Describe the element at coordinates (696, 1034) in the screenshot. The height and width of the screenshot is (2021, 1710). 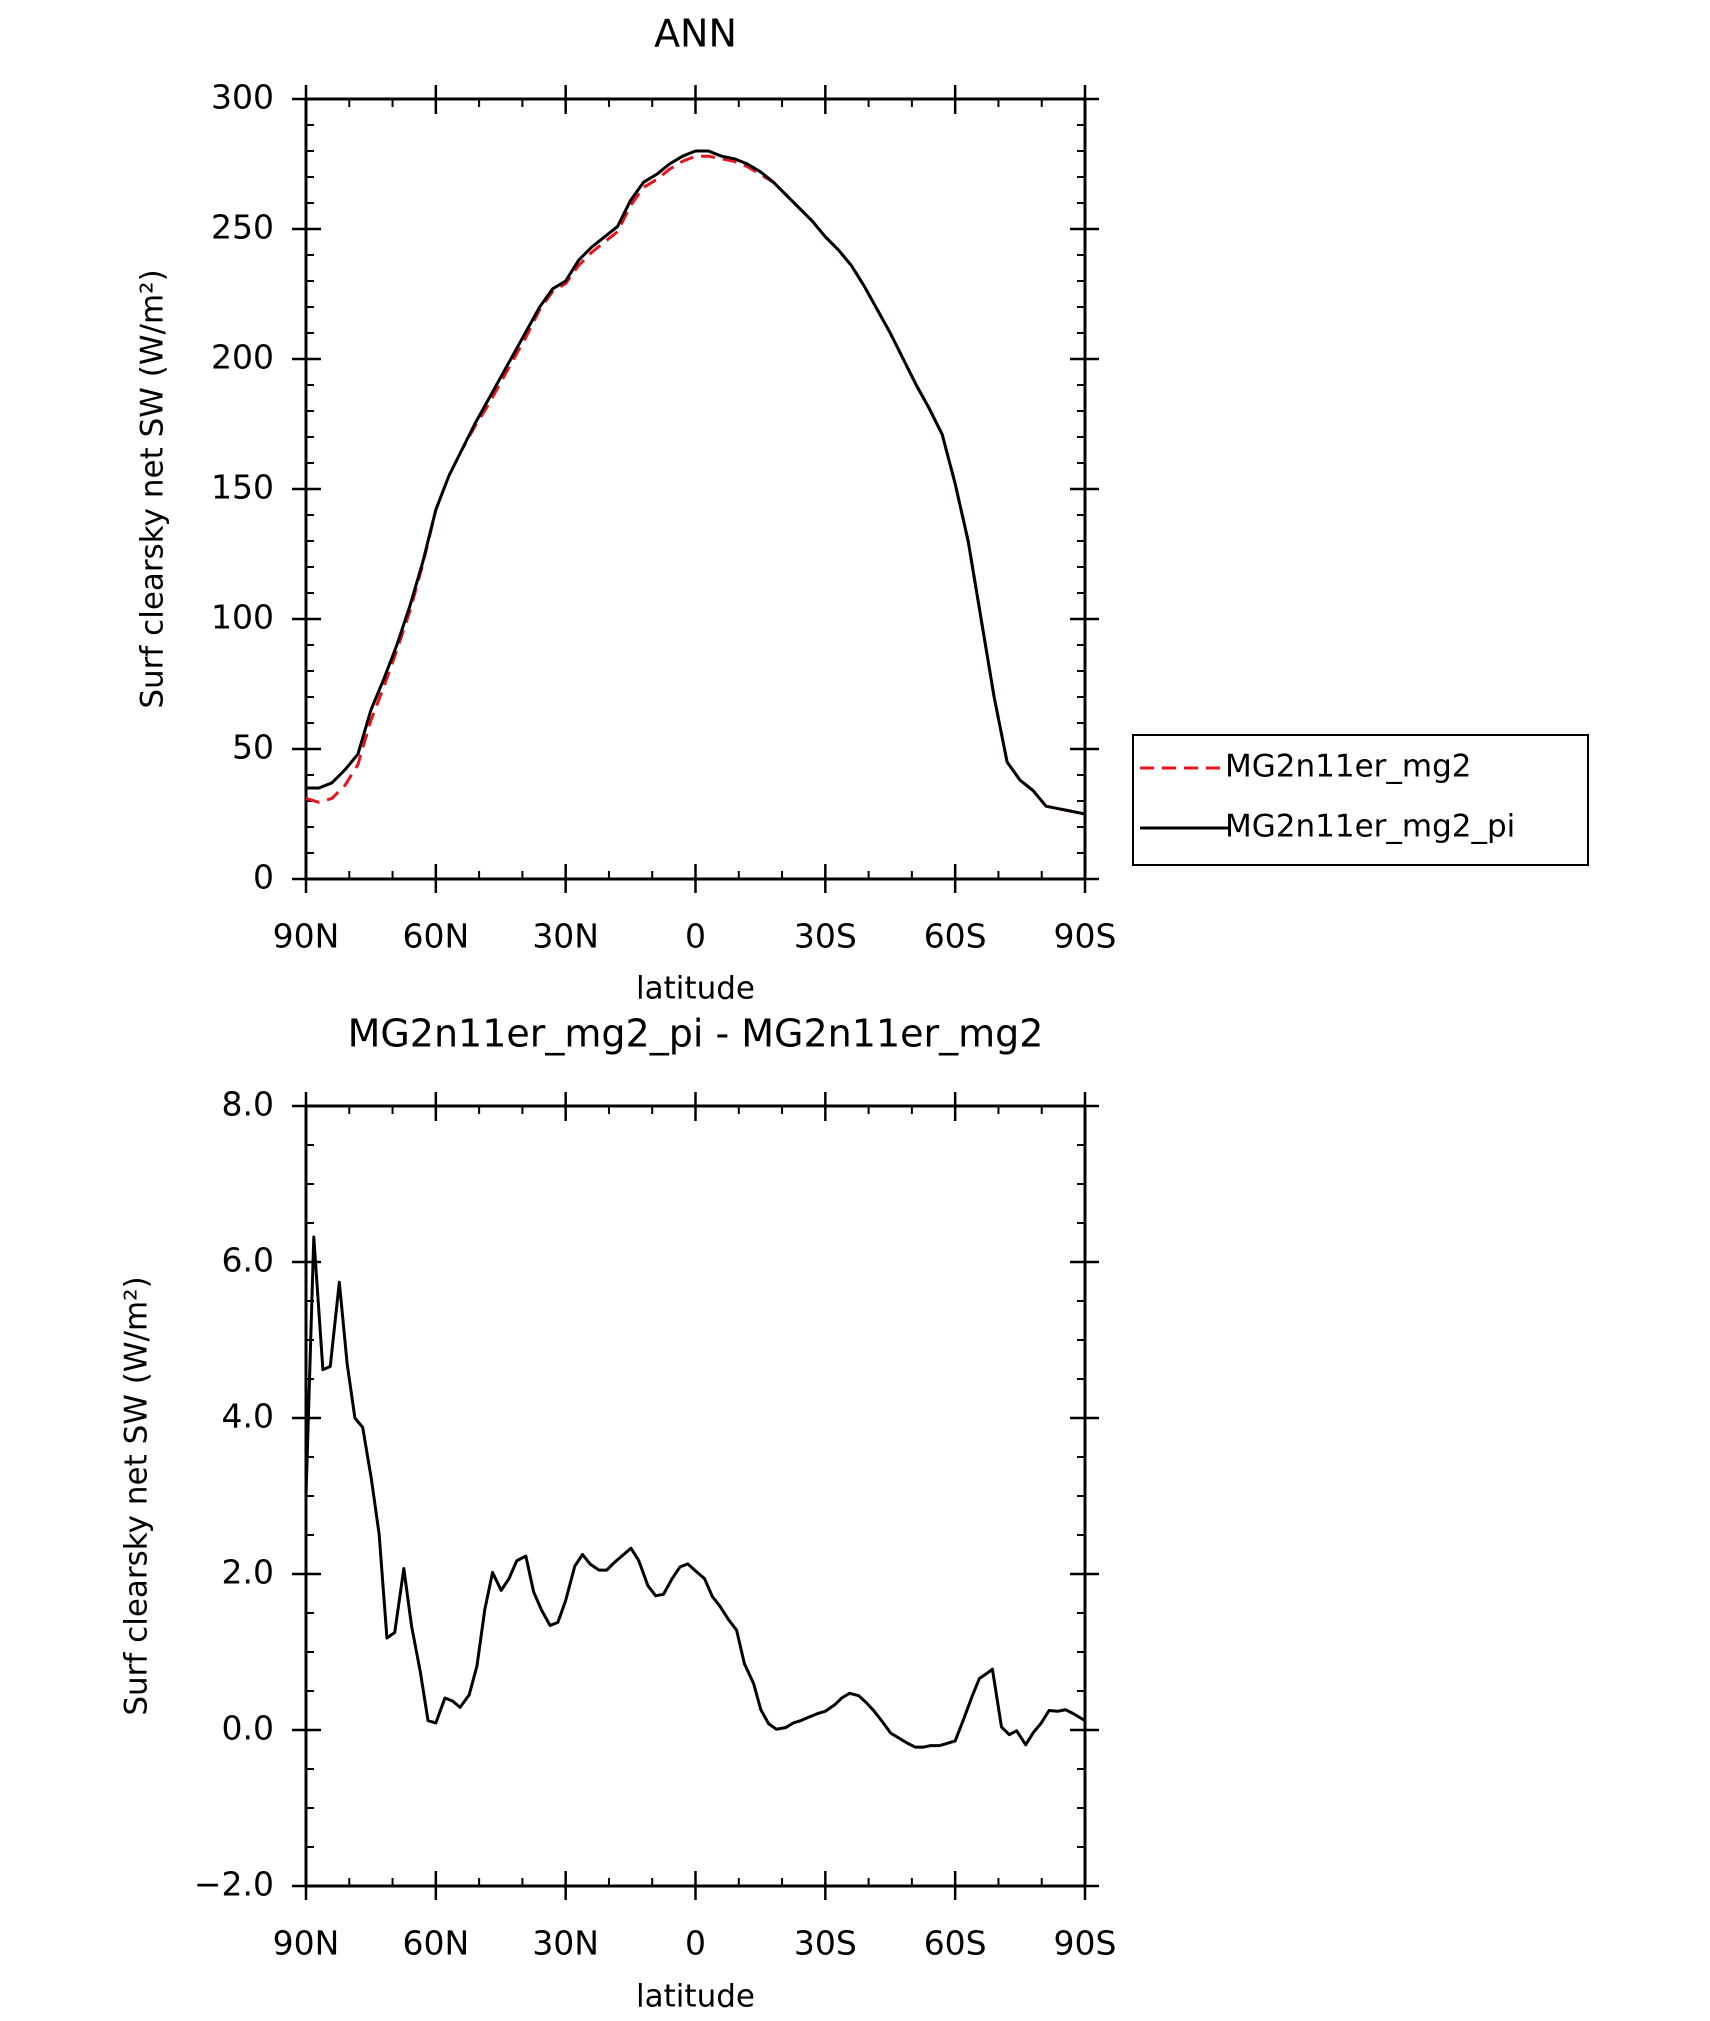
I see `chart-title: MG2n11er_mg2_pi - MG2n11er_mg2` at that location.